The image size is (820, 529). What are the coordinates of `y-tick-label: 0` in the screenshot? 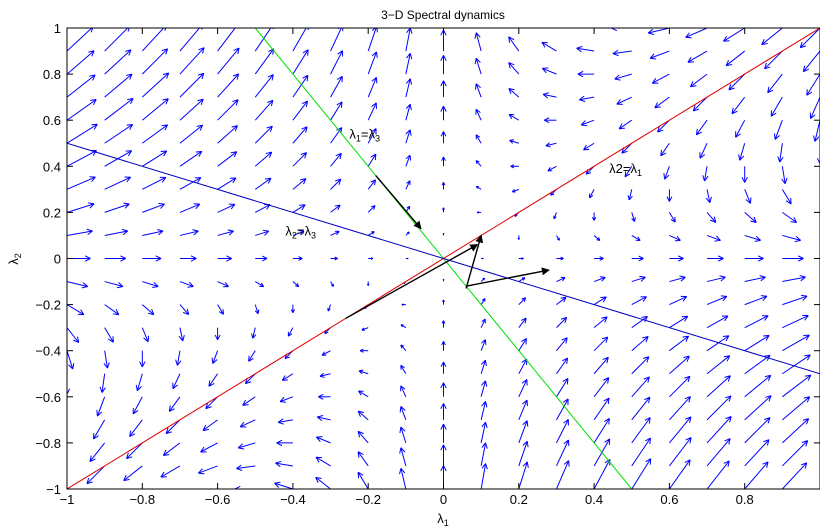 It's located at (57, 259).